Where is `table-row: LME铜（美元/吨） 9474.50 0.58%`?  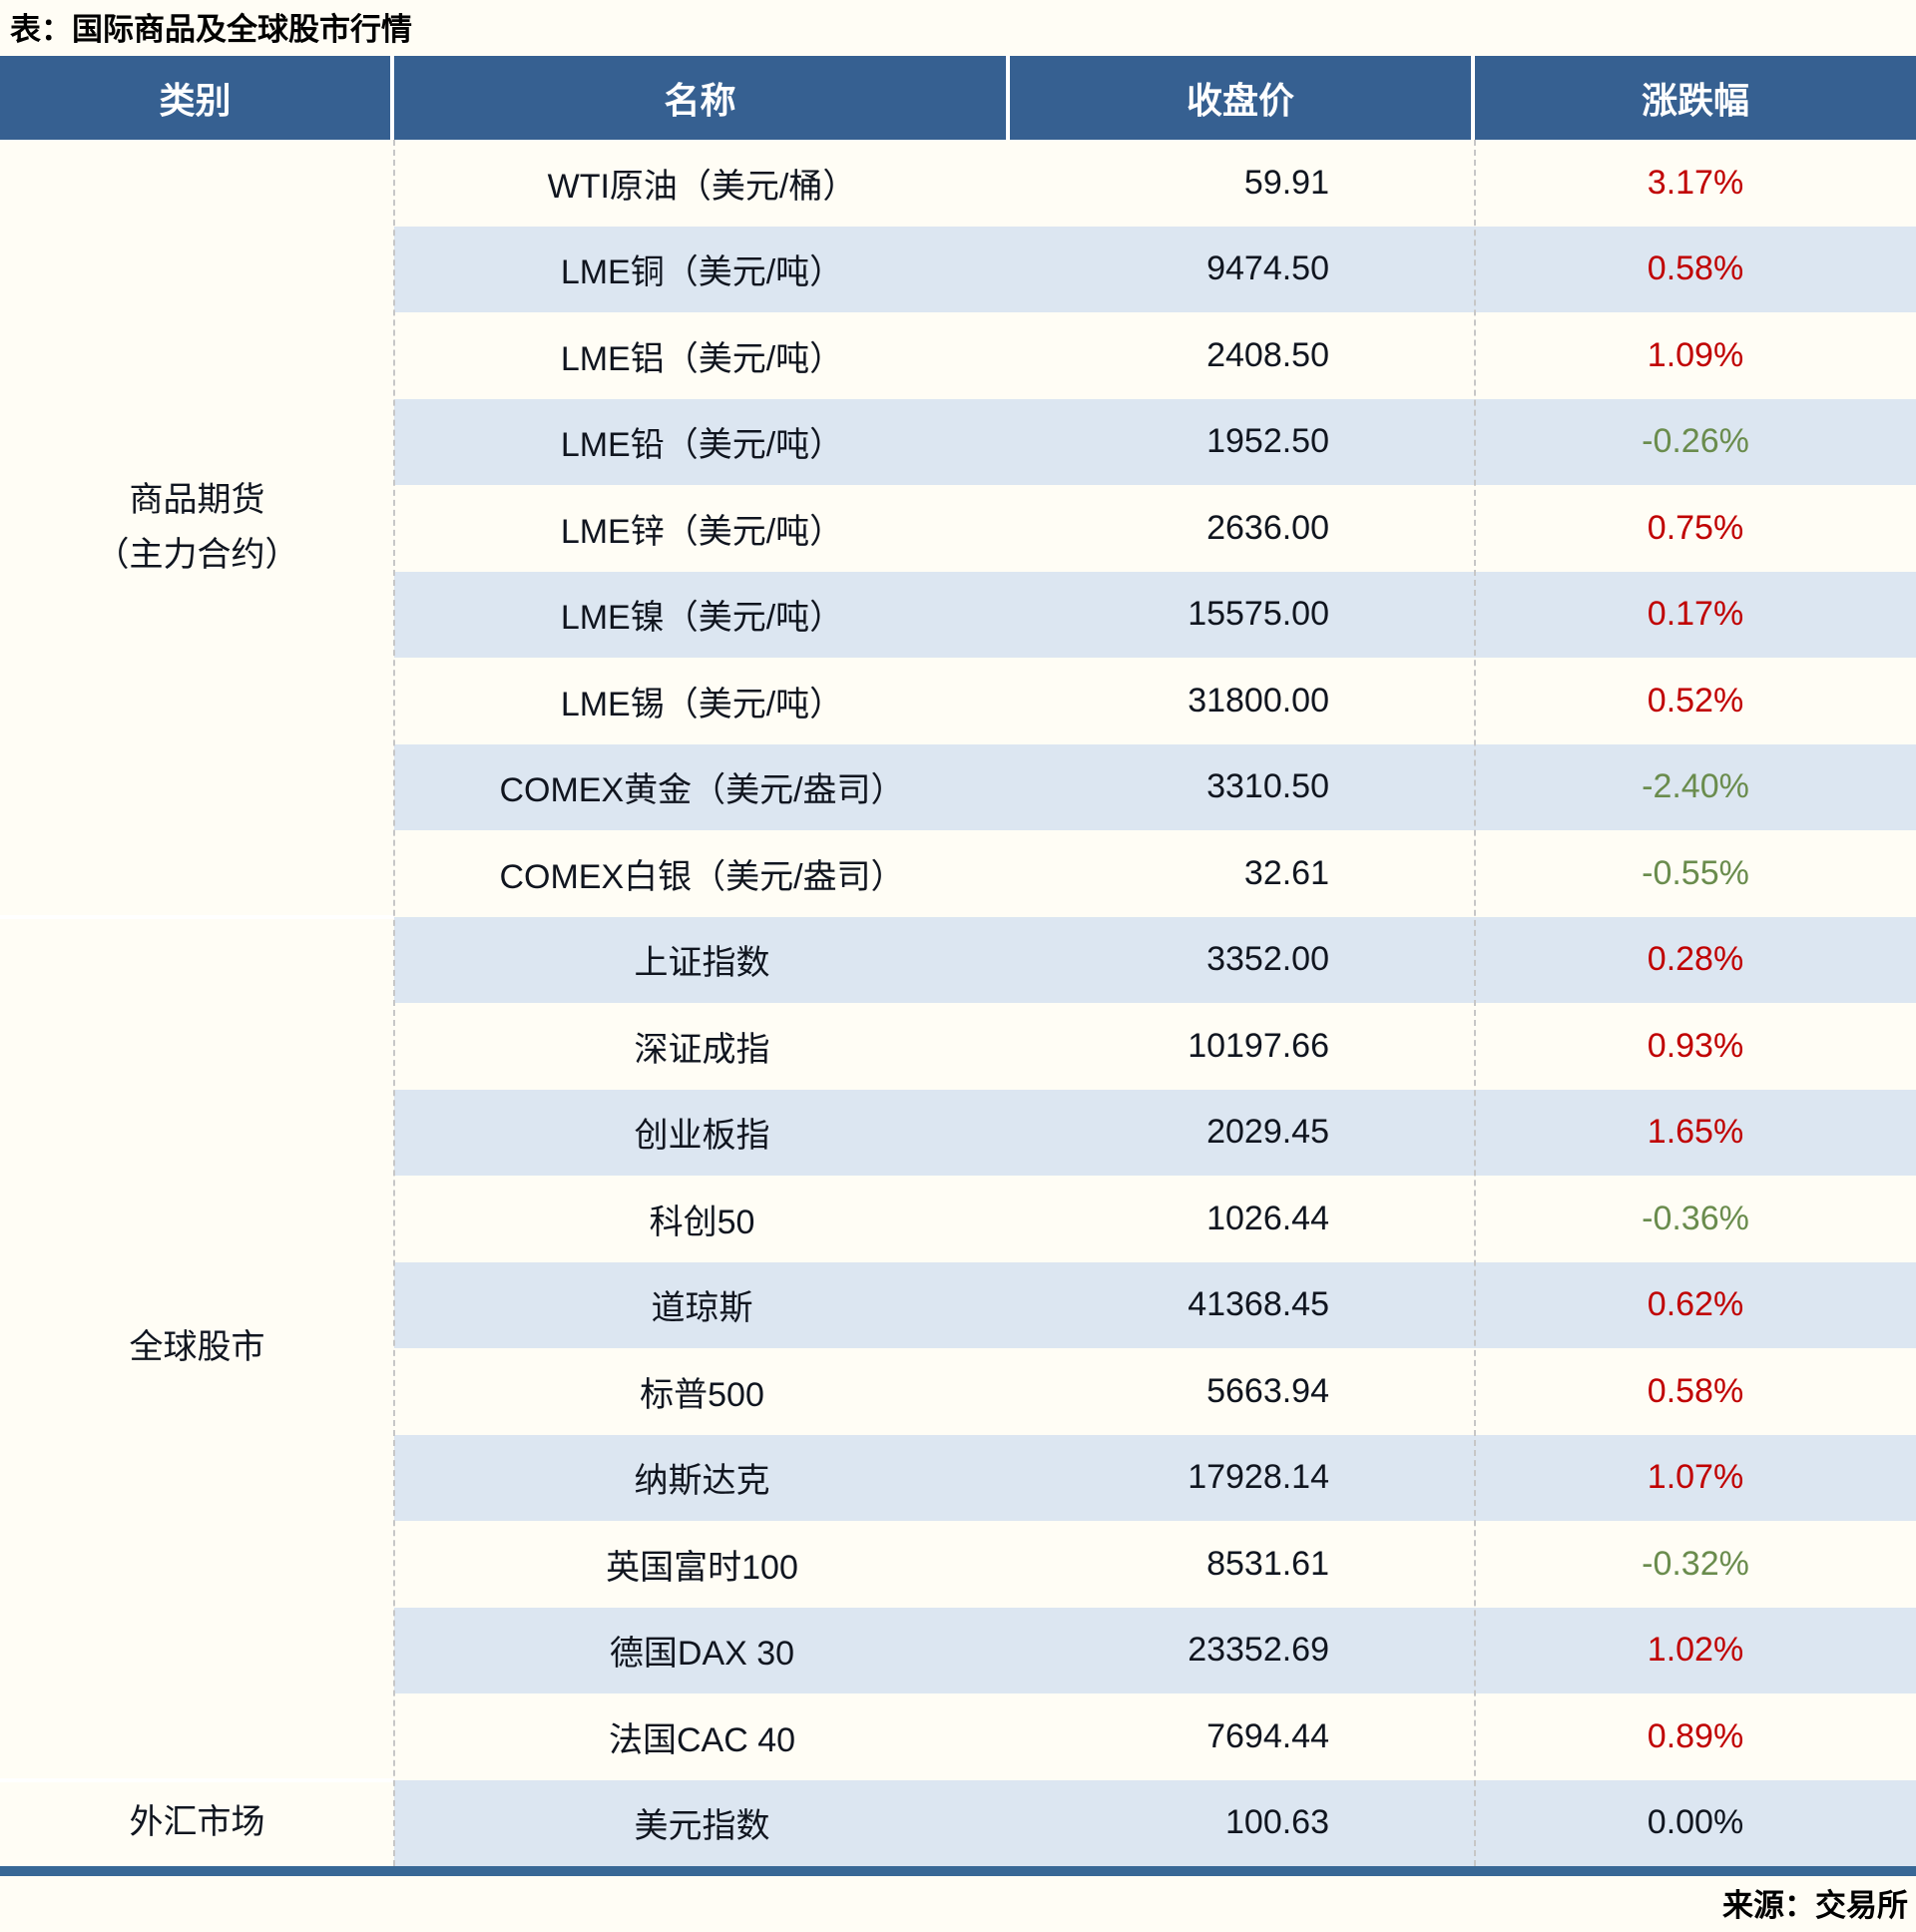
table-row: LME铜（美元/吨） 9474.50 0.58% is located at coordinates (958, 269).